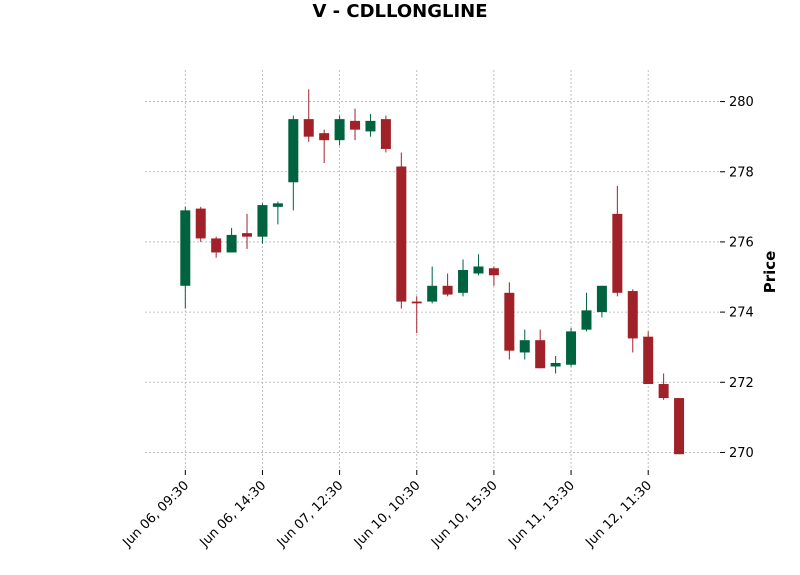 The image size is (800, 575). Describe the element at coordinates (155, 514) in the screenshot. I see `x-tick-label: Jun 06, 09:30` at that location.